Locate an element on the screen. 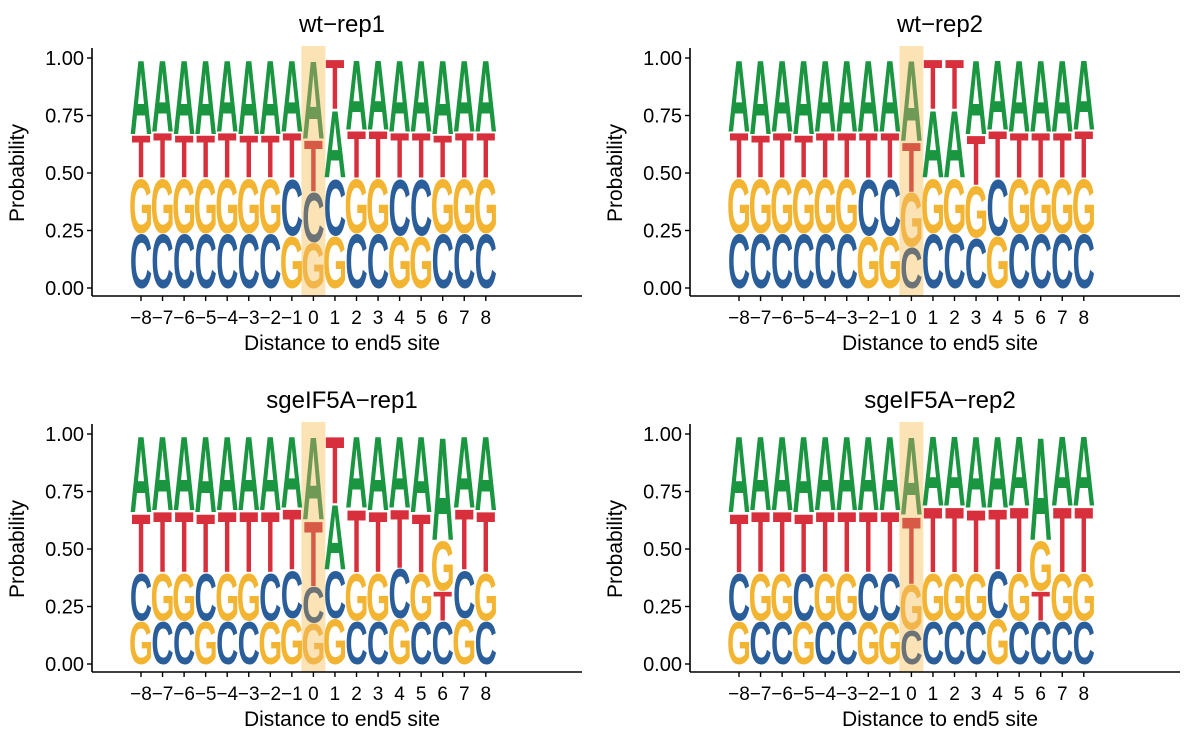  x-tick-label: −7 is located at coordinates (761, 318).